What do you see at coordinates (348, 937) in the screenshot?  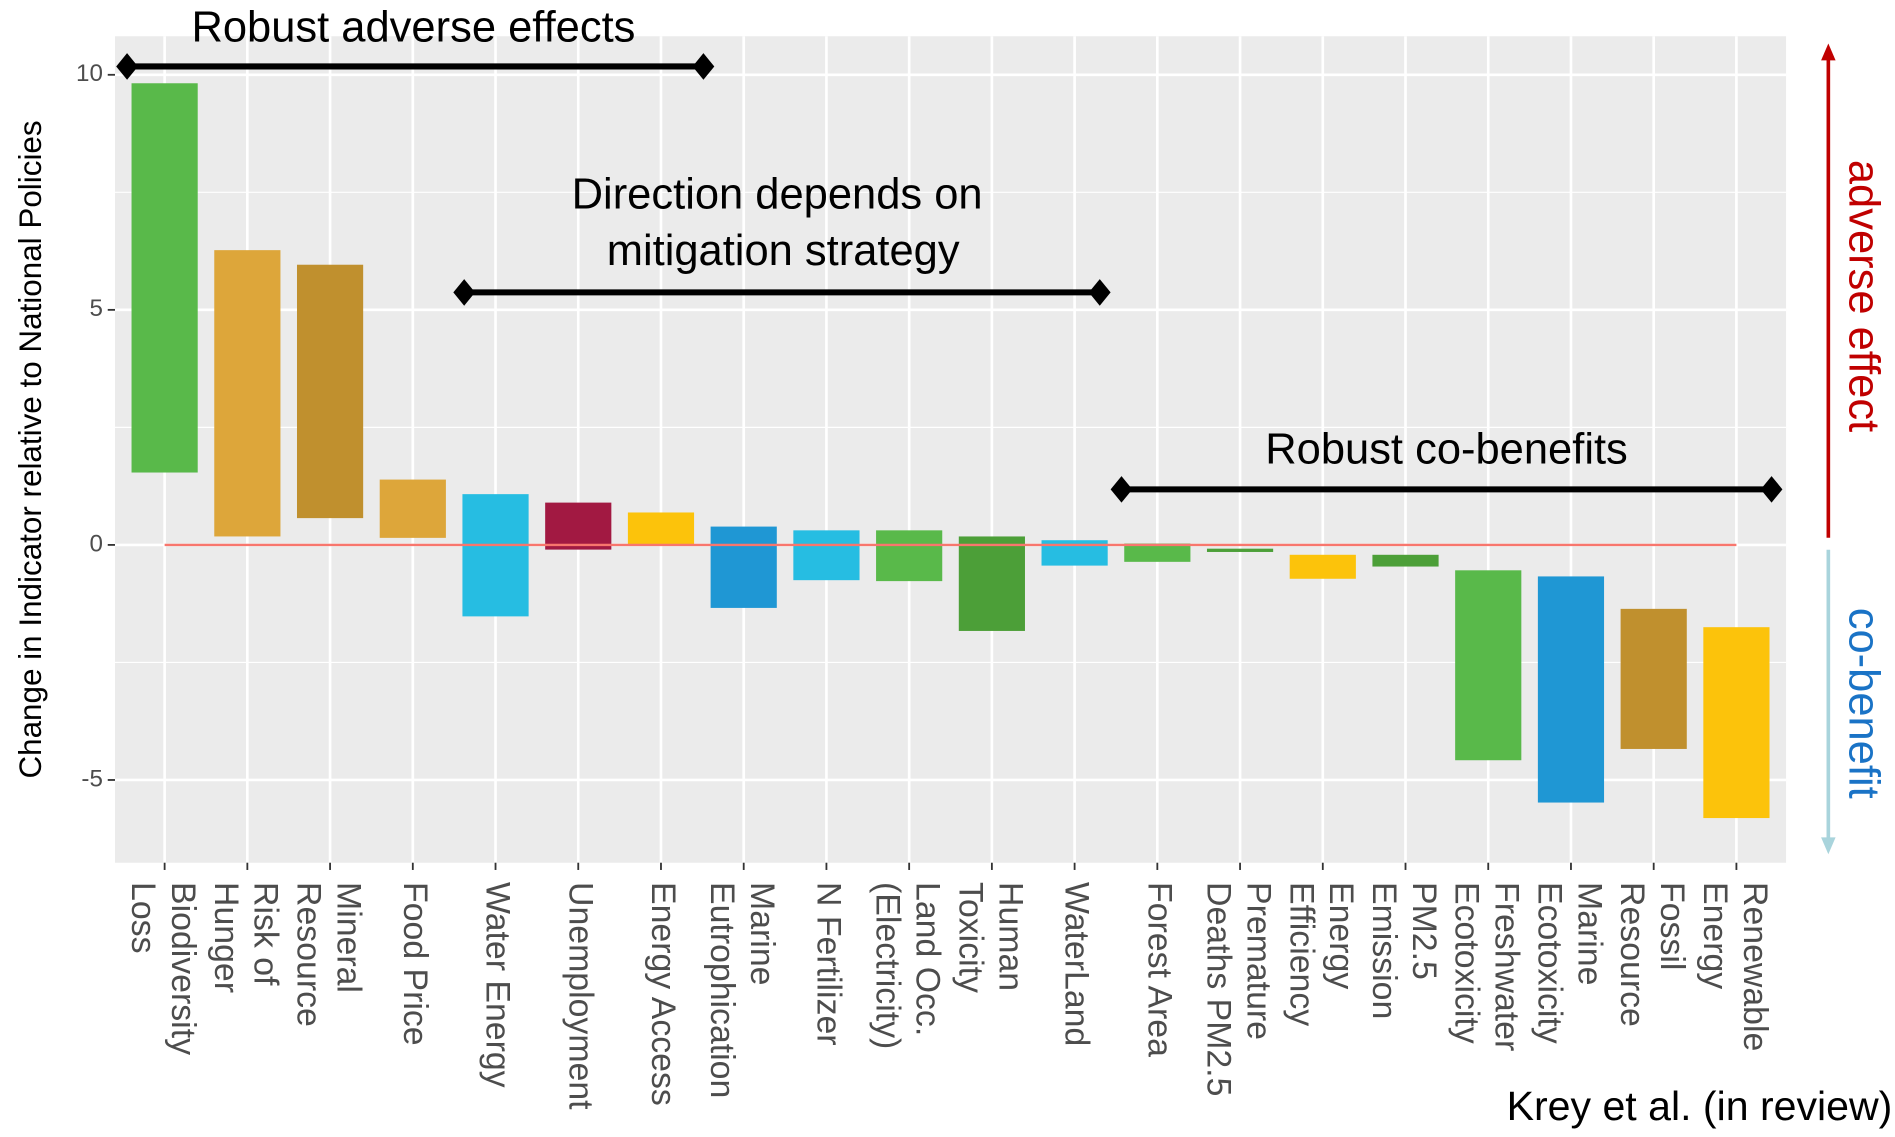 I see `x-tick-label: Mineral` at bounding box center [348, 937].